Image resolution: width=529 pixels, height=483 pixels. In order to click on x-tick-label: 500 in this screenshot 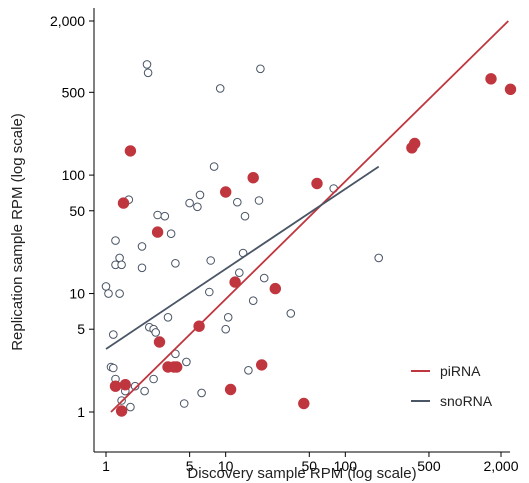, I will do `click(429, 466)`.